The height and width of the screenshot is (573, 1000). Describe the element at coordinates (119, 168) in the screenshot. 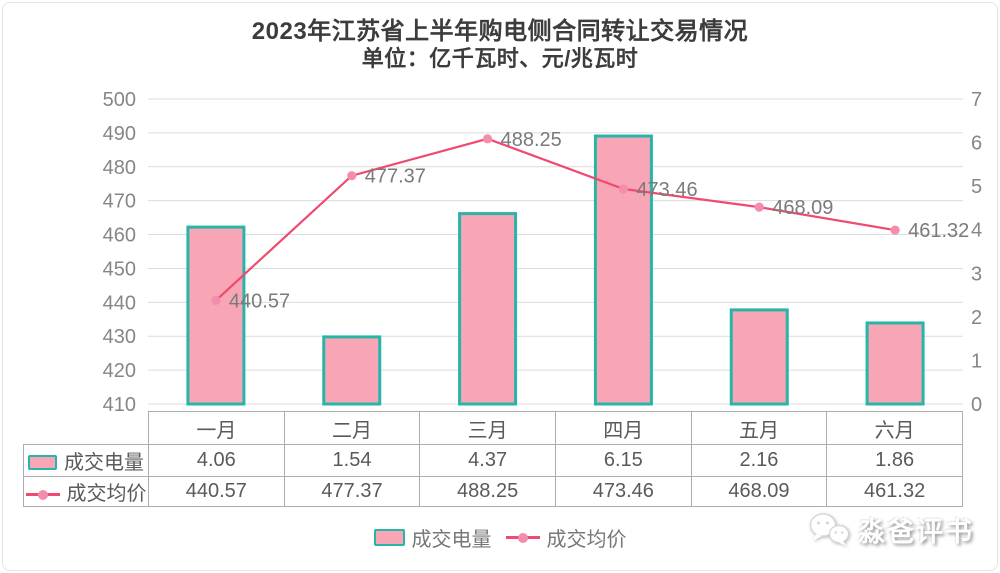

I see `left-axis-label: 480` at that location.